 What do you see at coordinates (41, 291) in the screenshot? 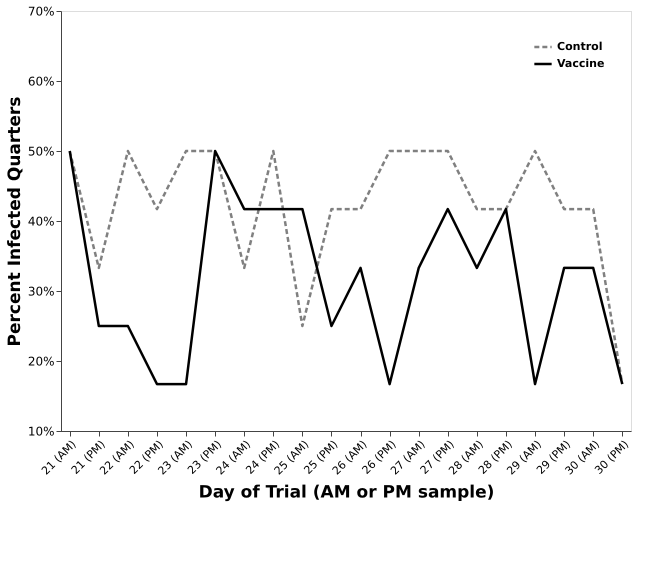
I see `y-tick-label: 30%` at bounding box center [41, 291].